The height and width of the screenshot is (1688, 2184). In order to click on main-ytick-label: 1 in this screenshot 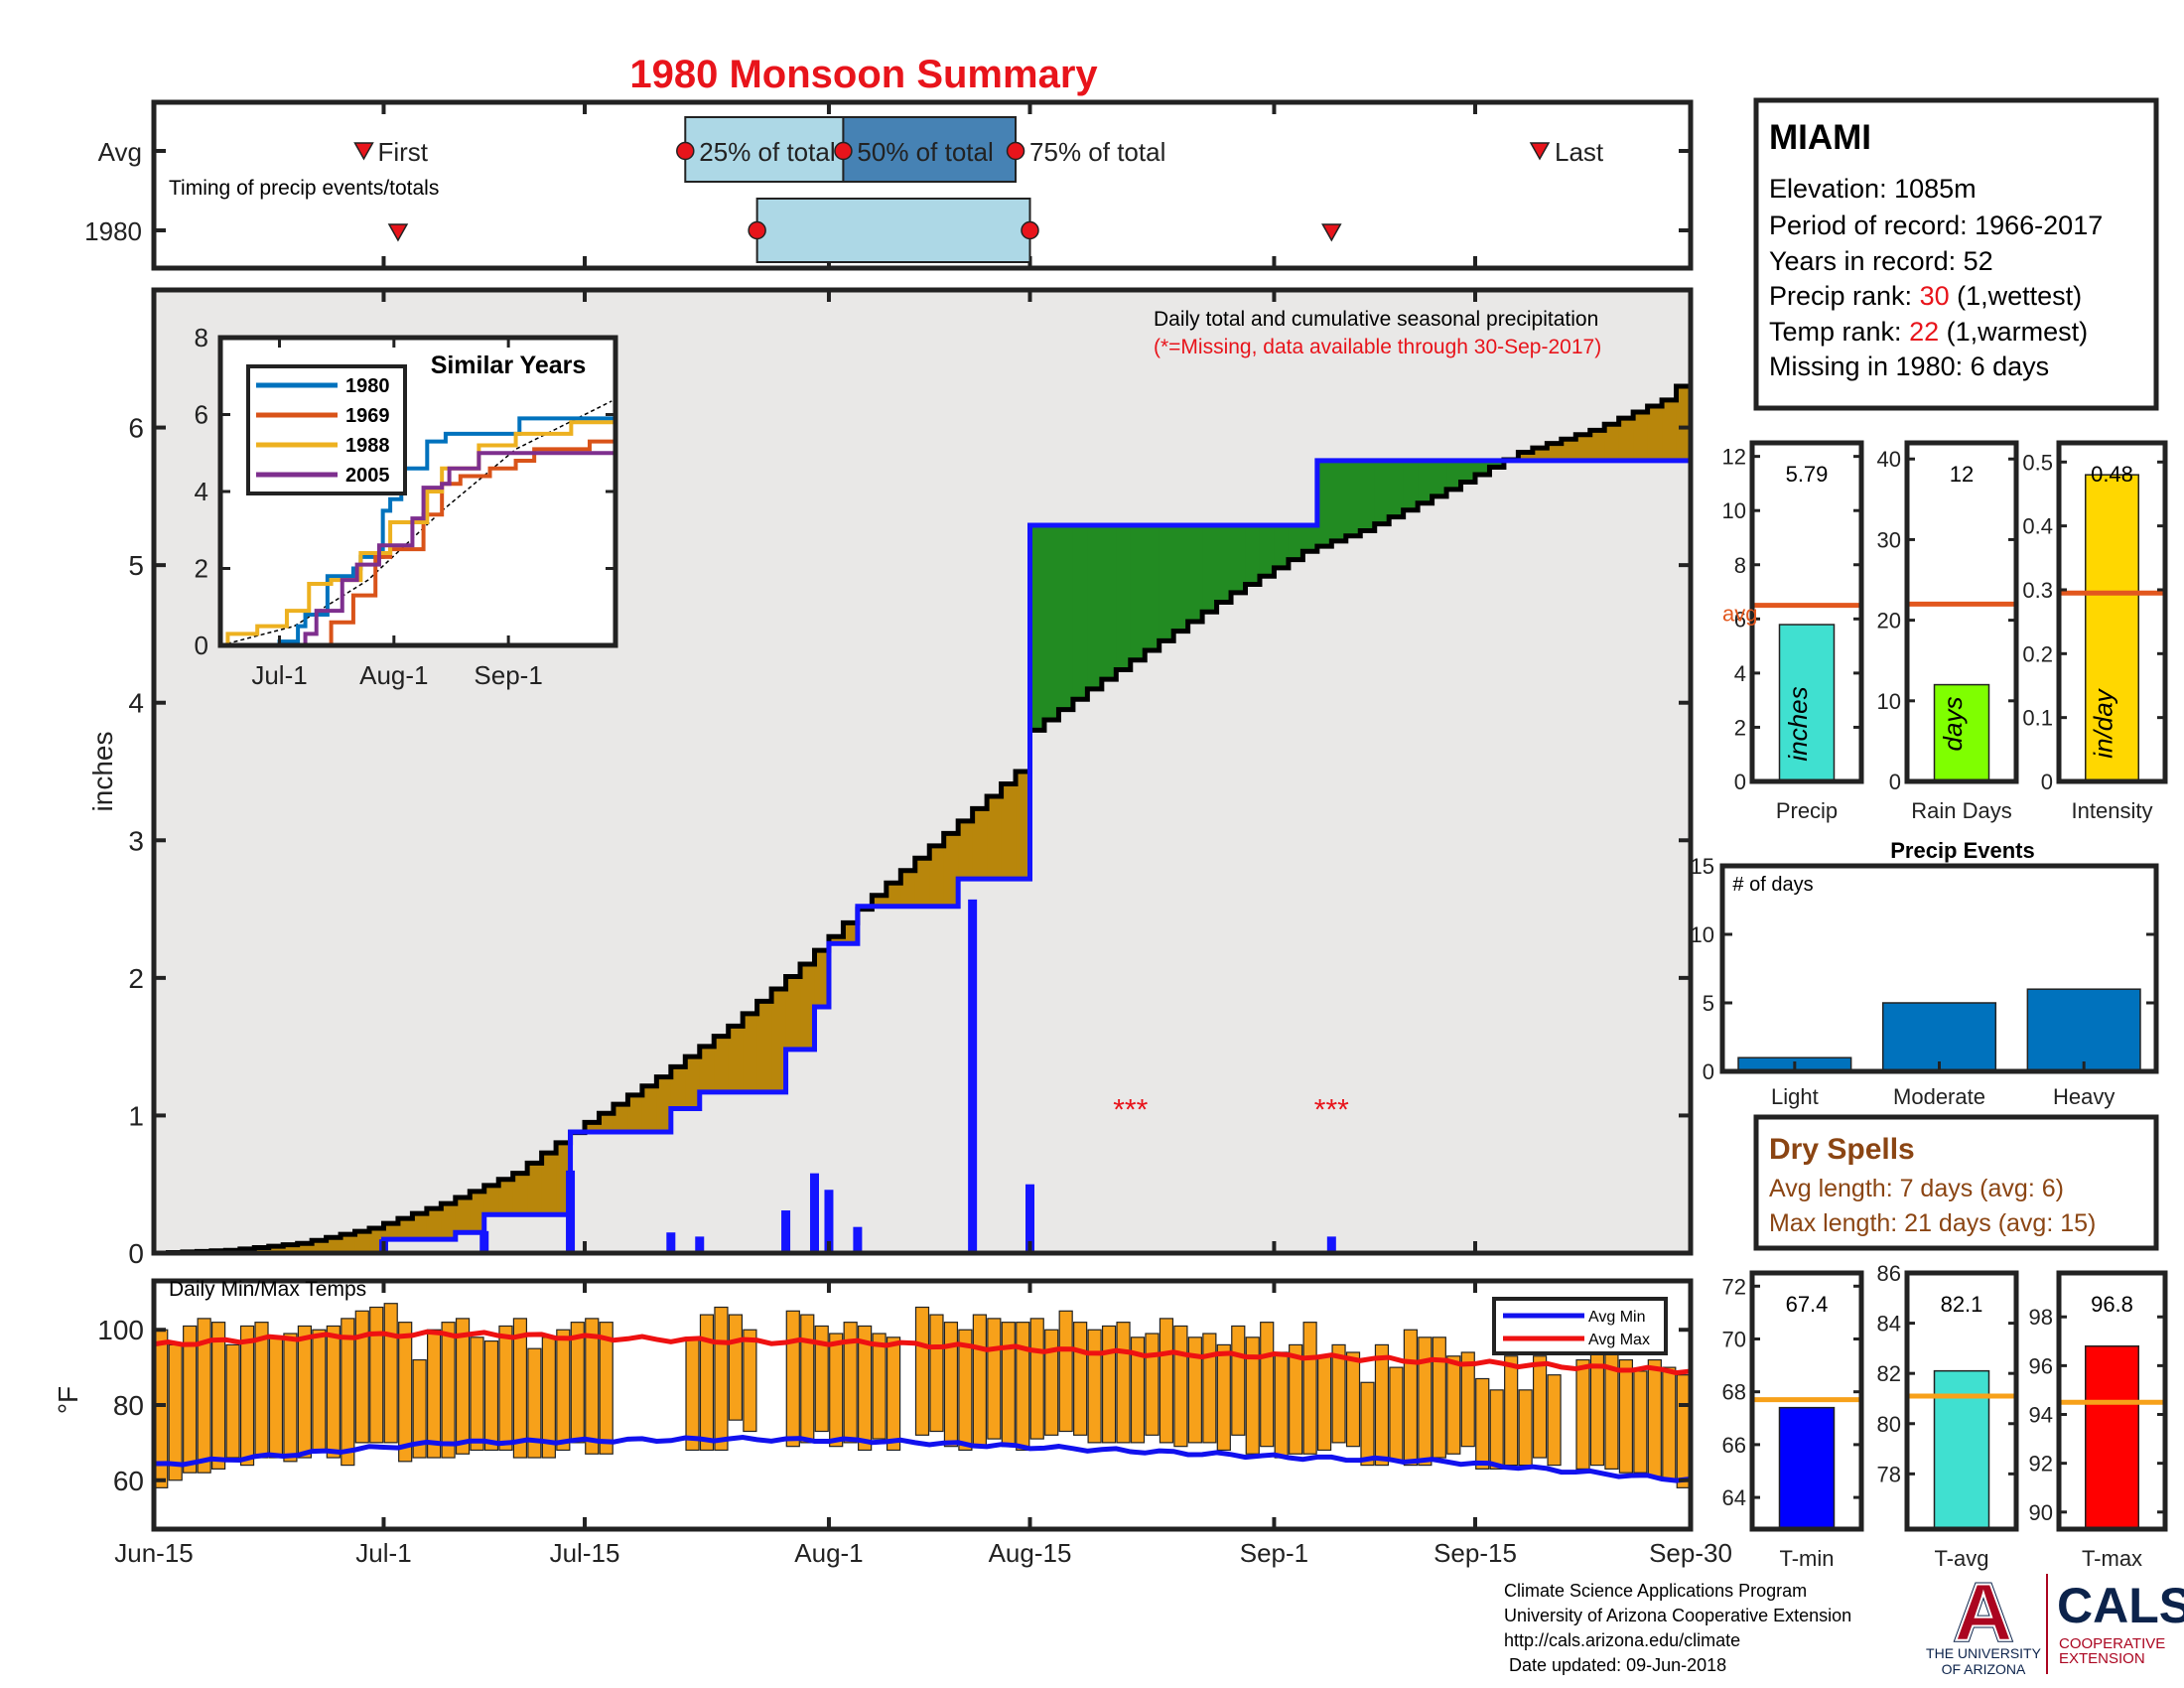, I will do `click(136, 1115)`.